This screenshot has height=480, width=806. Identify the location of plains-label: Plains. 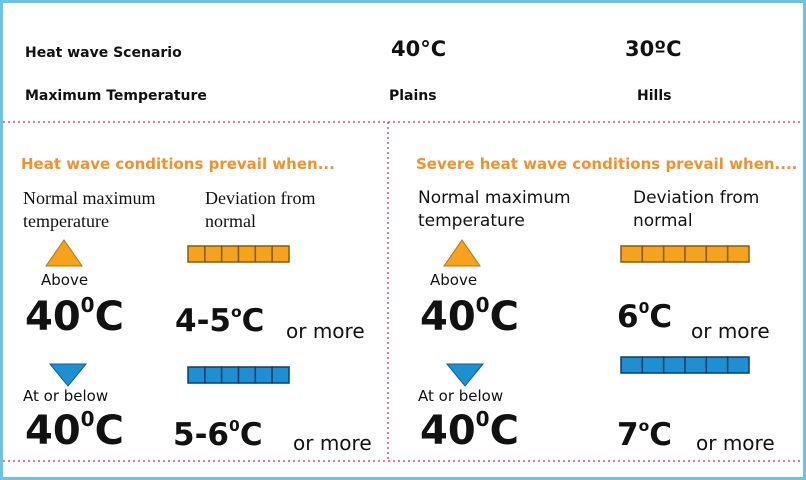
(413, 96).